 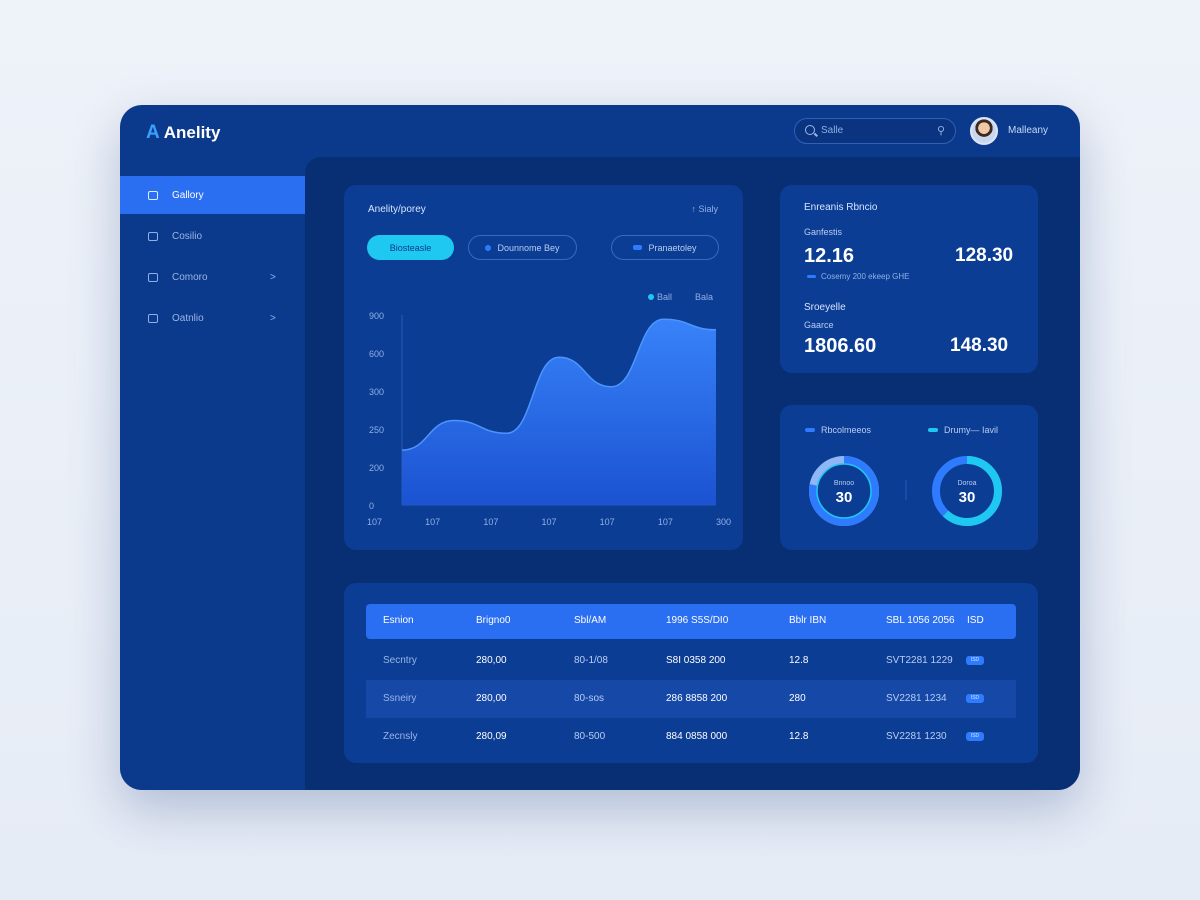 I want to click on folder-icon, so click(x=153, y=236).